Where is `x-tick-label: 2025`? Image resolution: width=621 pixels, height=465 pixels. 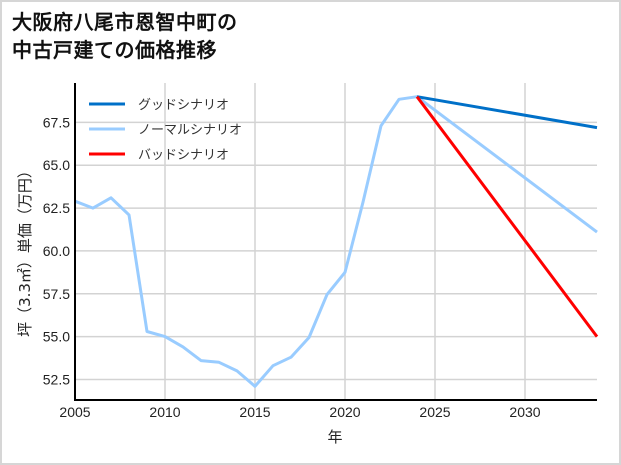 x-tick-label: 2025 is located at coordinates (434, 412).